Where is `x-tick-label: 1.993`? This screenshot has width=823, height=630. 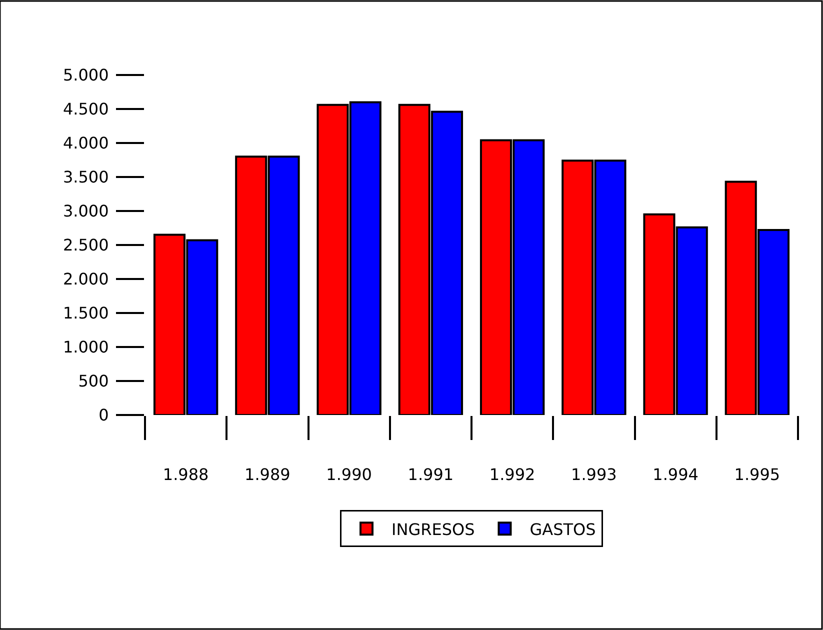 x-tick-label: 1.993 is located at coordinates (594, 474).